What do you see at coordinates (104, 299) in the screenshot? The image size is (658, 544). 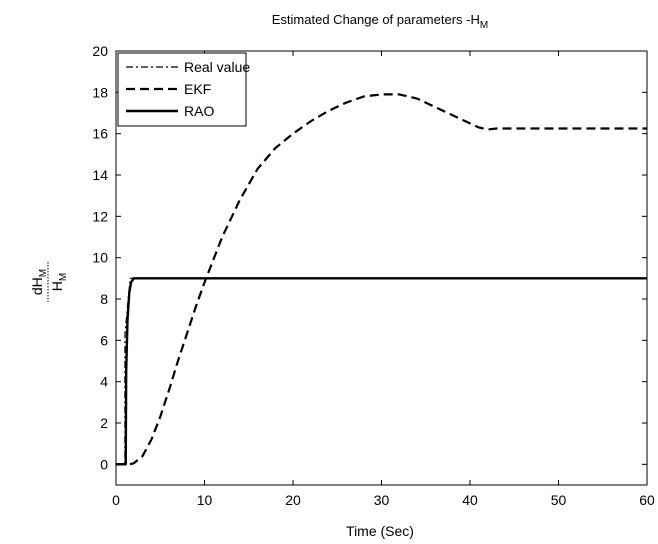 I see `y-tick-label: 8` at bounding box center [104, 299].